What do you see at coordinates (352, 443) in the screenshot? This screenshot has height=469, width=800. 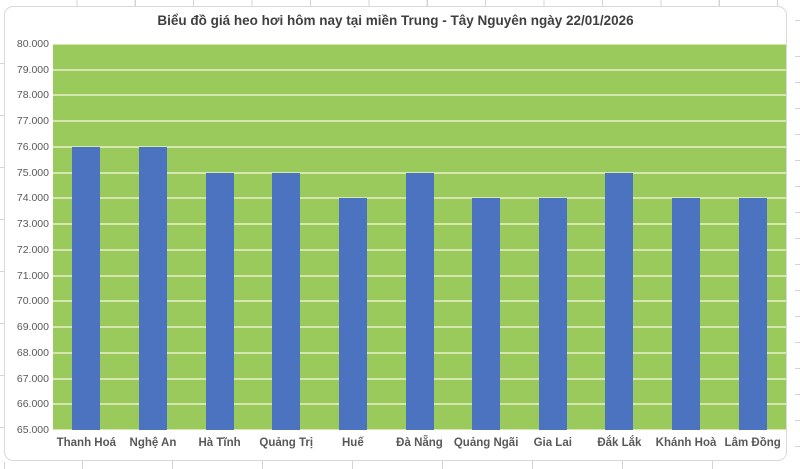 I see `x-axis-category-label: Huế` at bounding box center [352, 443].